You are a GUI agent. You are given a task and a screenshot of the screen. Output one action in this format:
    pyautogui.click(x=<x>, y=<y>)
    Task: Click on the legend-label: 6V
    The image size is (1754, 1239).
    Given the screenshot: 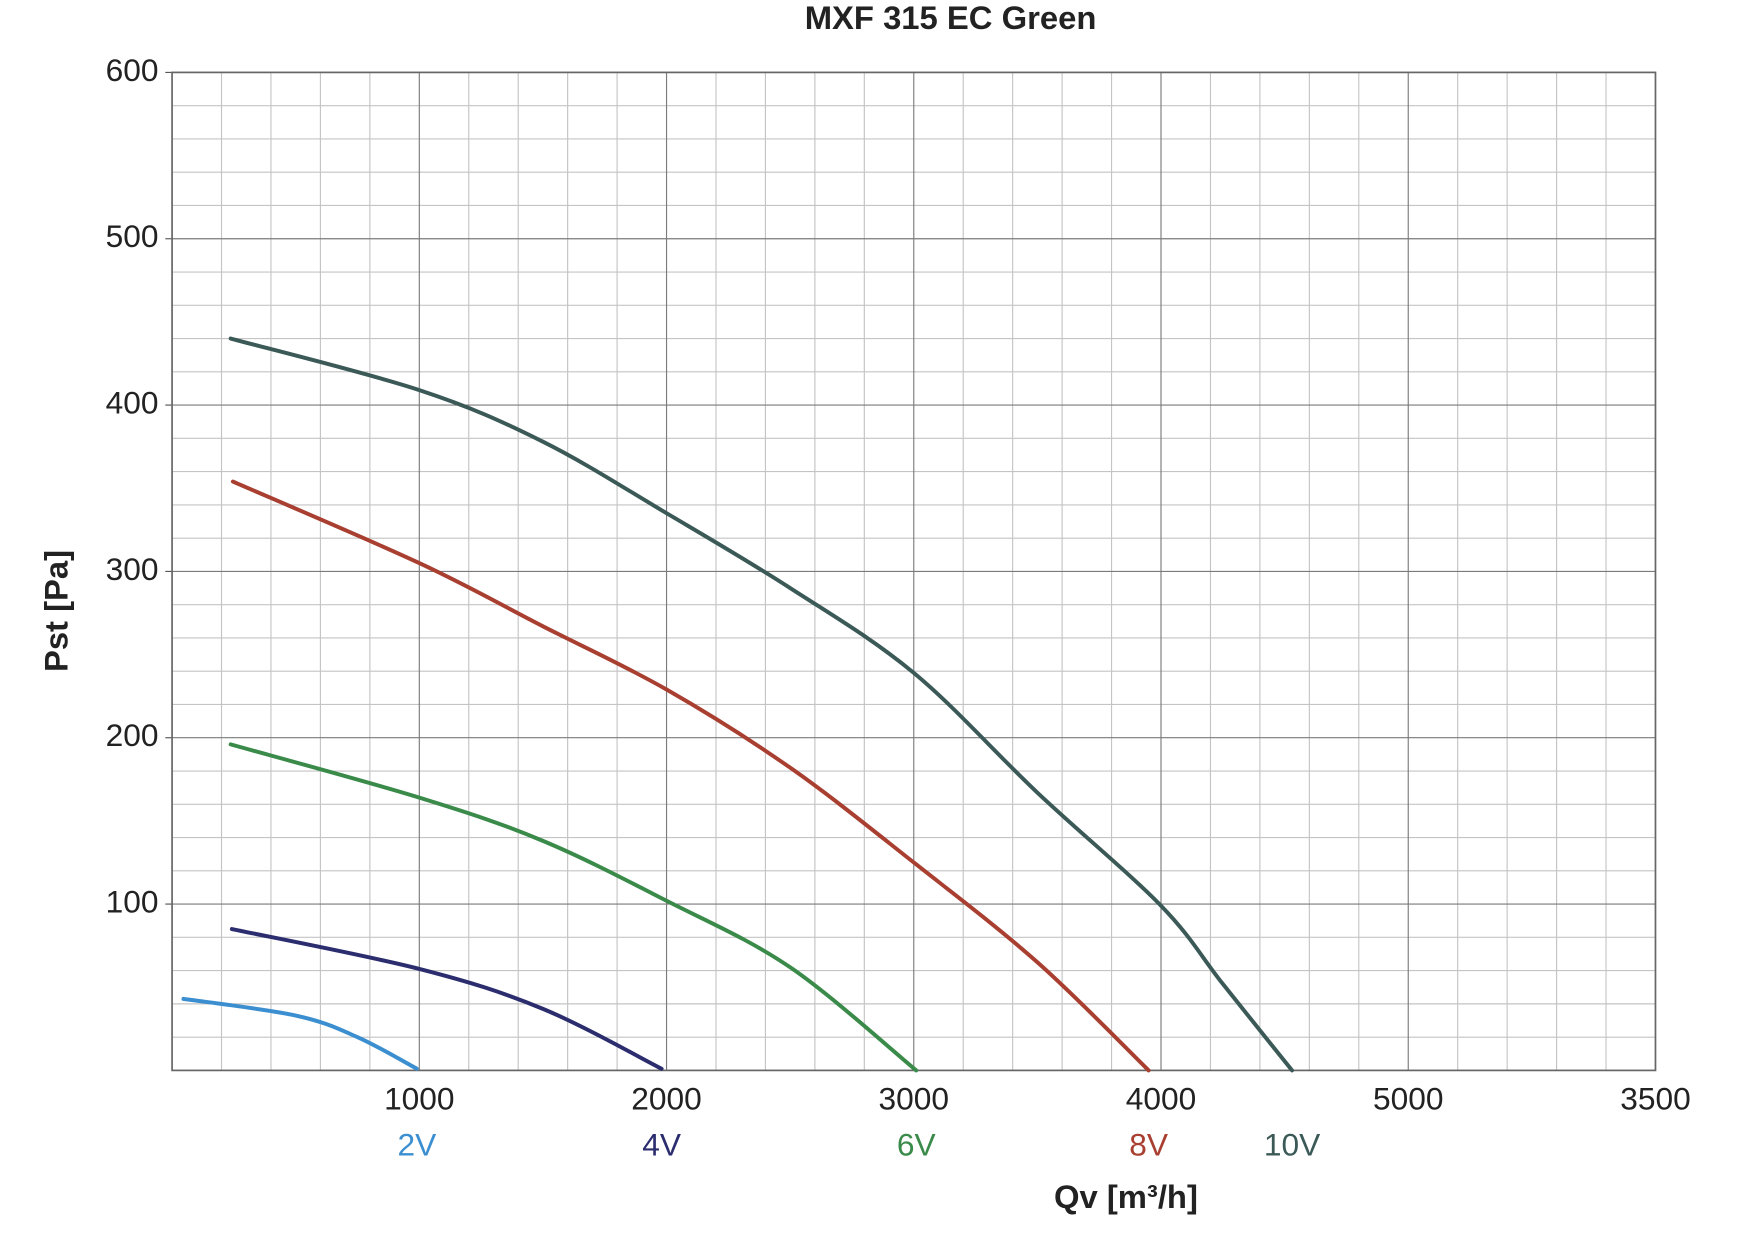 What is the action you would take?
    pyautogui.click(x=916, y=1145)
    